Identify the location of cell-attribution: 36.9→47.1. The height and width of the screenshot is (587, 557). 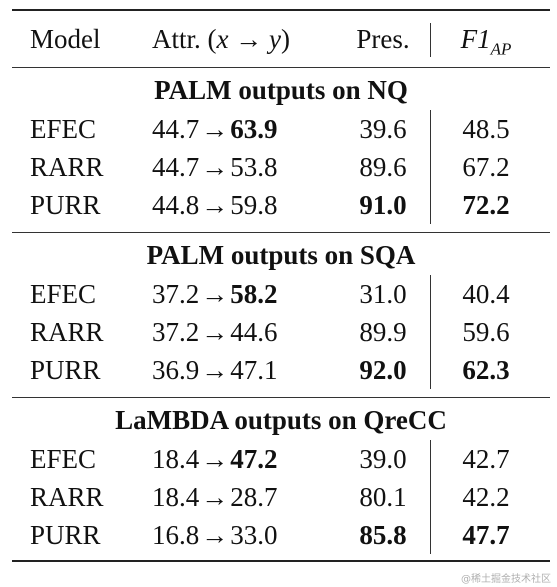
(215, 370).